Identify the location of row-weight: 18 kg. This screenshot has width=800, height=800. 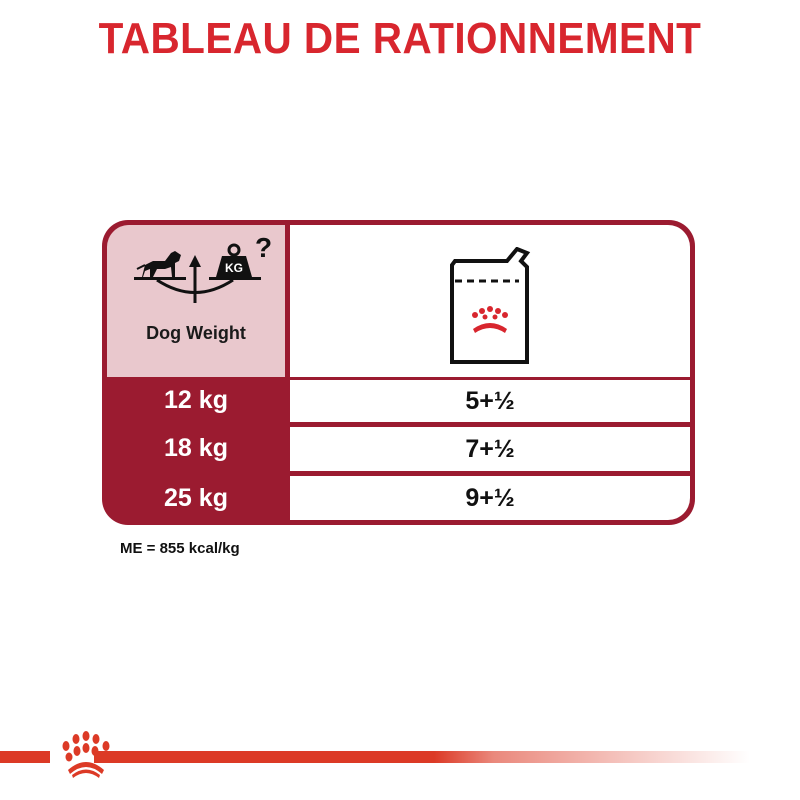
(196, 448).